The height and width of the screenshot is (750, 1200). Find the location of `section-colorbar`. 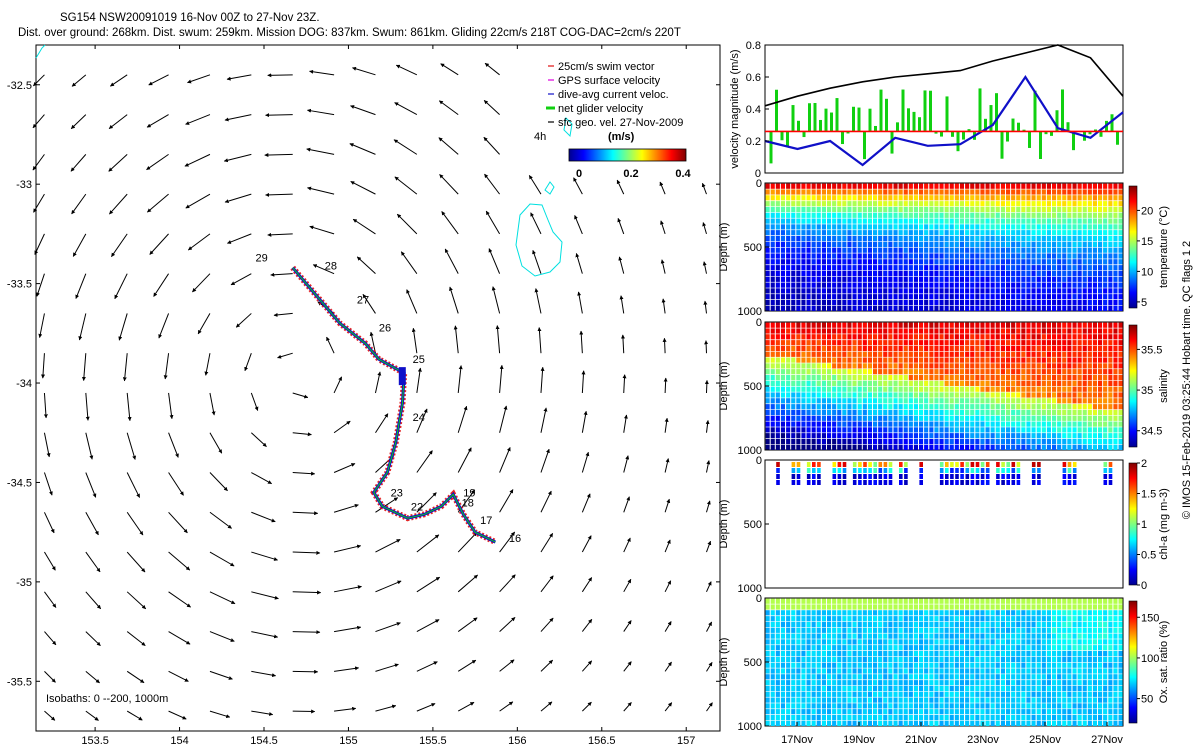

section-colorbar is located at coordinates (1133, 524).